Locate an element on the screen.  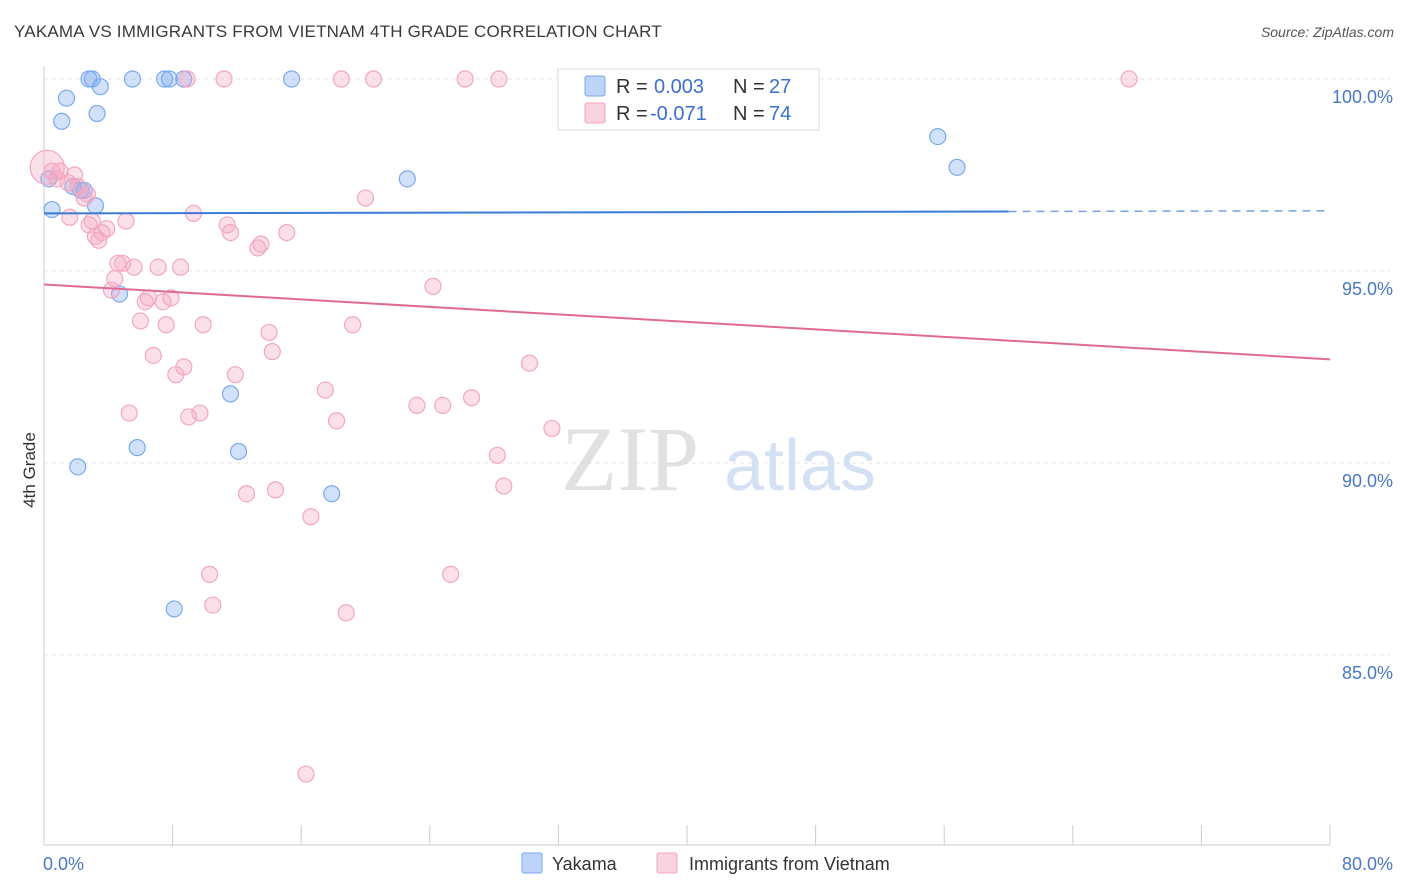
legend-n-label-vietnam: N = is located at coordinates (749, 114).